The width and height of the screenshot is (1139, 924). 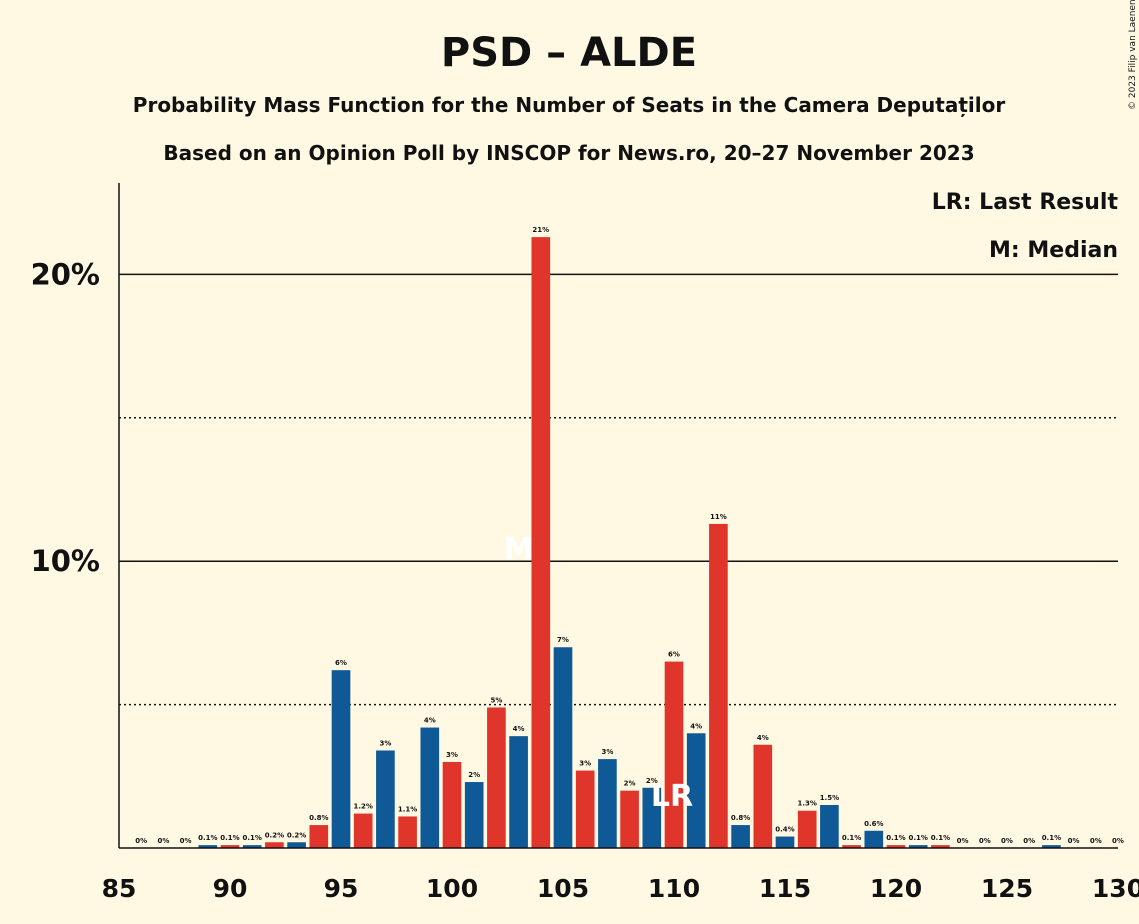 What do you see at coordinates (1118, 841) in the screenshot?
I see `data-label-130: 0%` at bounding box center [1118, 841].